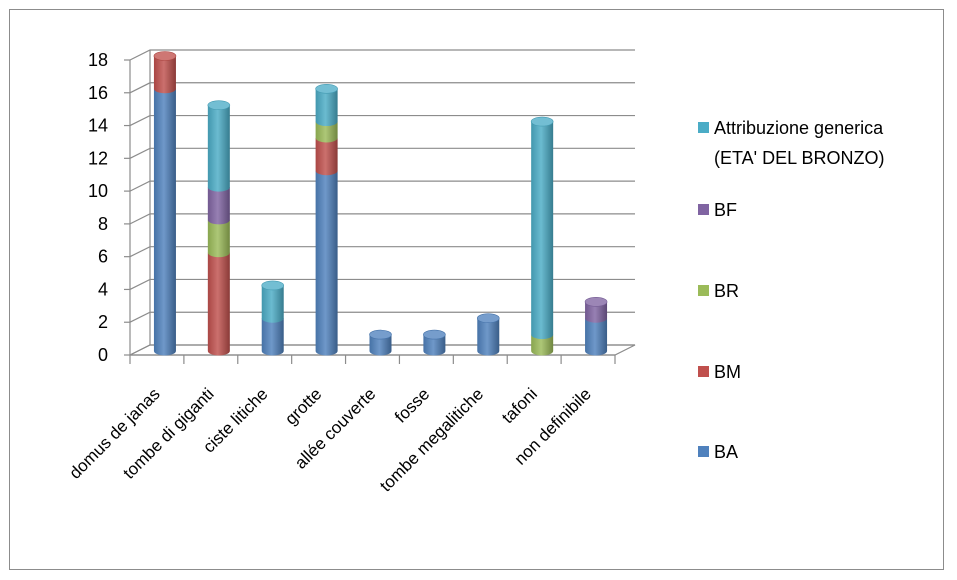 Image resolution: width=957 pixels, height=580 pixels. What do you see at coordinates (725, 210) in the screenshot?
I see `legend-label: BF` at bounding box center [725, 210].